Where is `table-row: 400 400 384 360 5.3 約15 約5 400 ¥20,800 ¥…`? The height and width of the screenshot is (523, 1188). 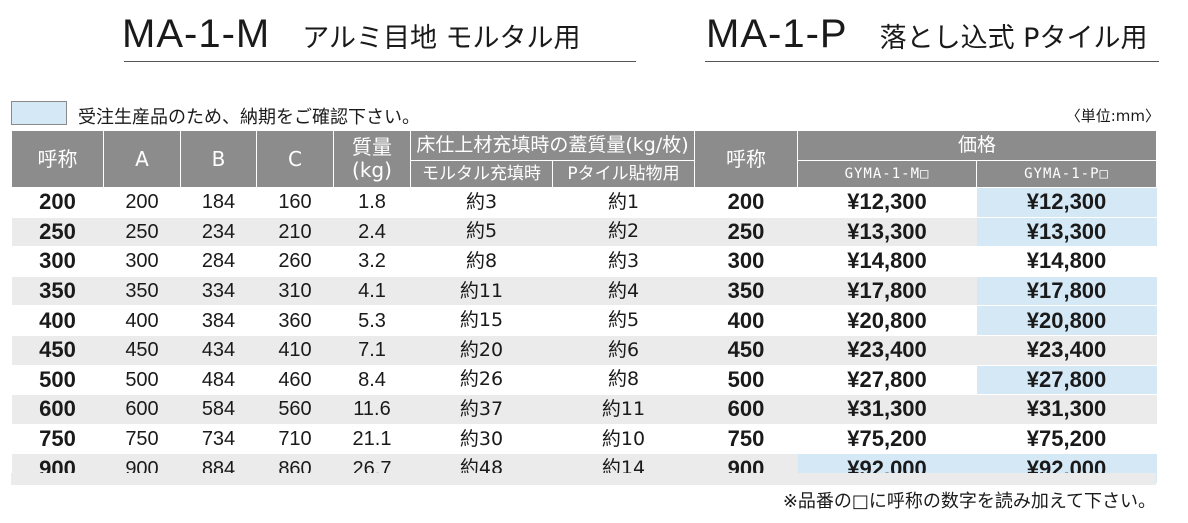
table-row: 400 400 384 360 5.3 約15 約5 400 ¥20,800 ¥… is located at coordinates (584, 320).